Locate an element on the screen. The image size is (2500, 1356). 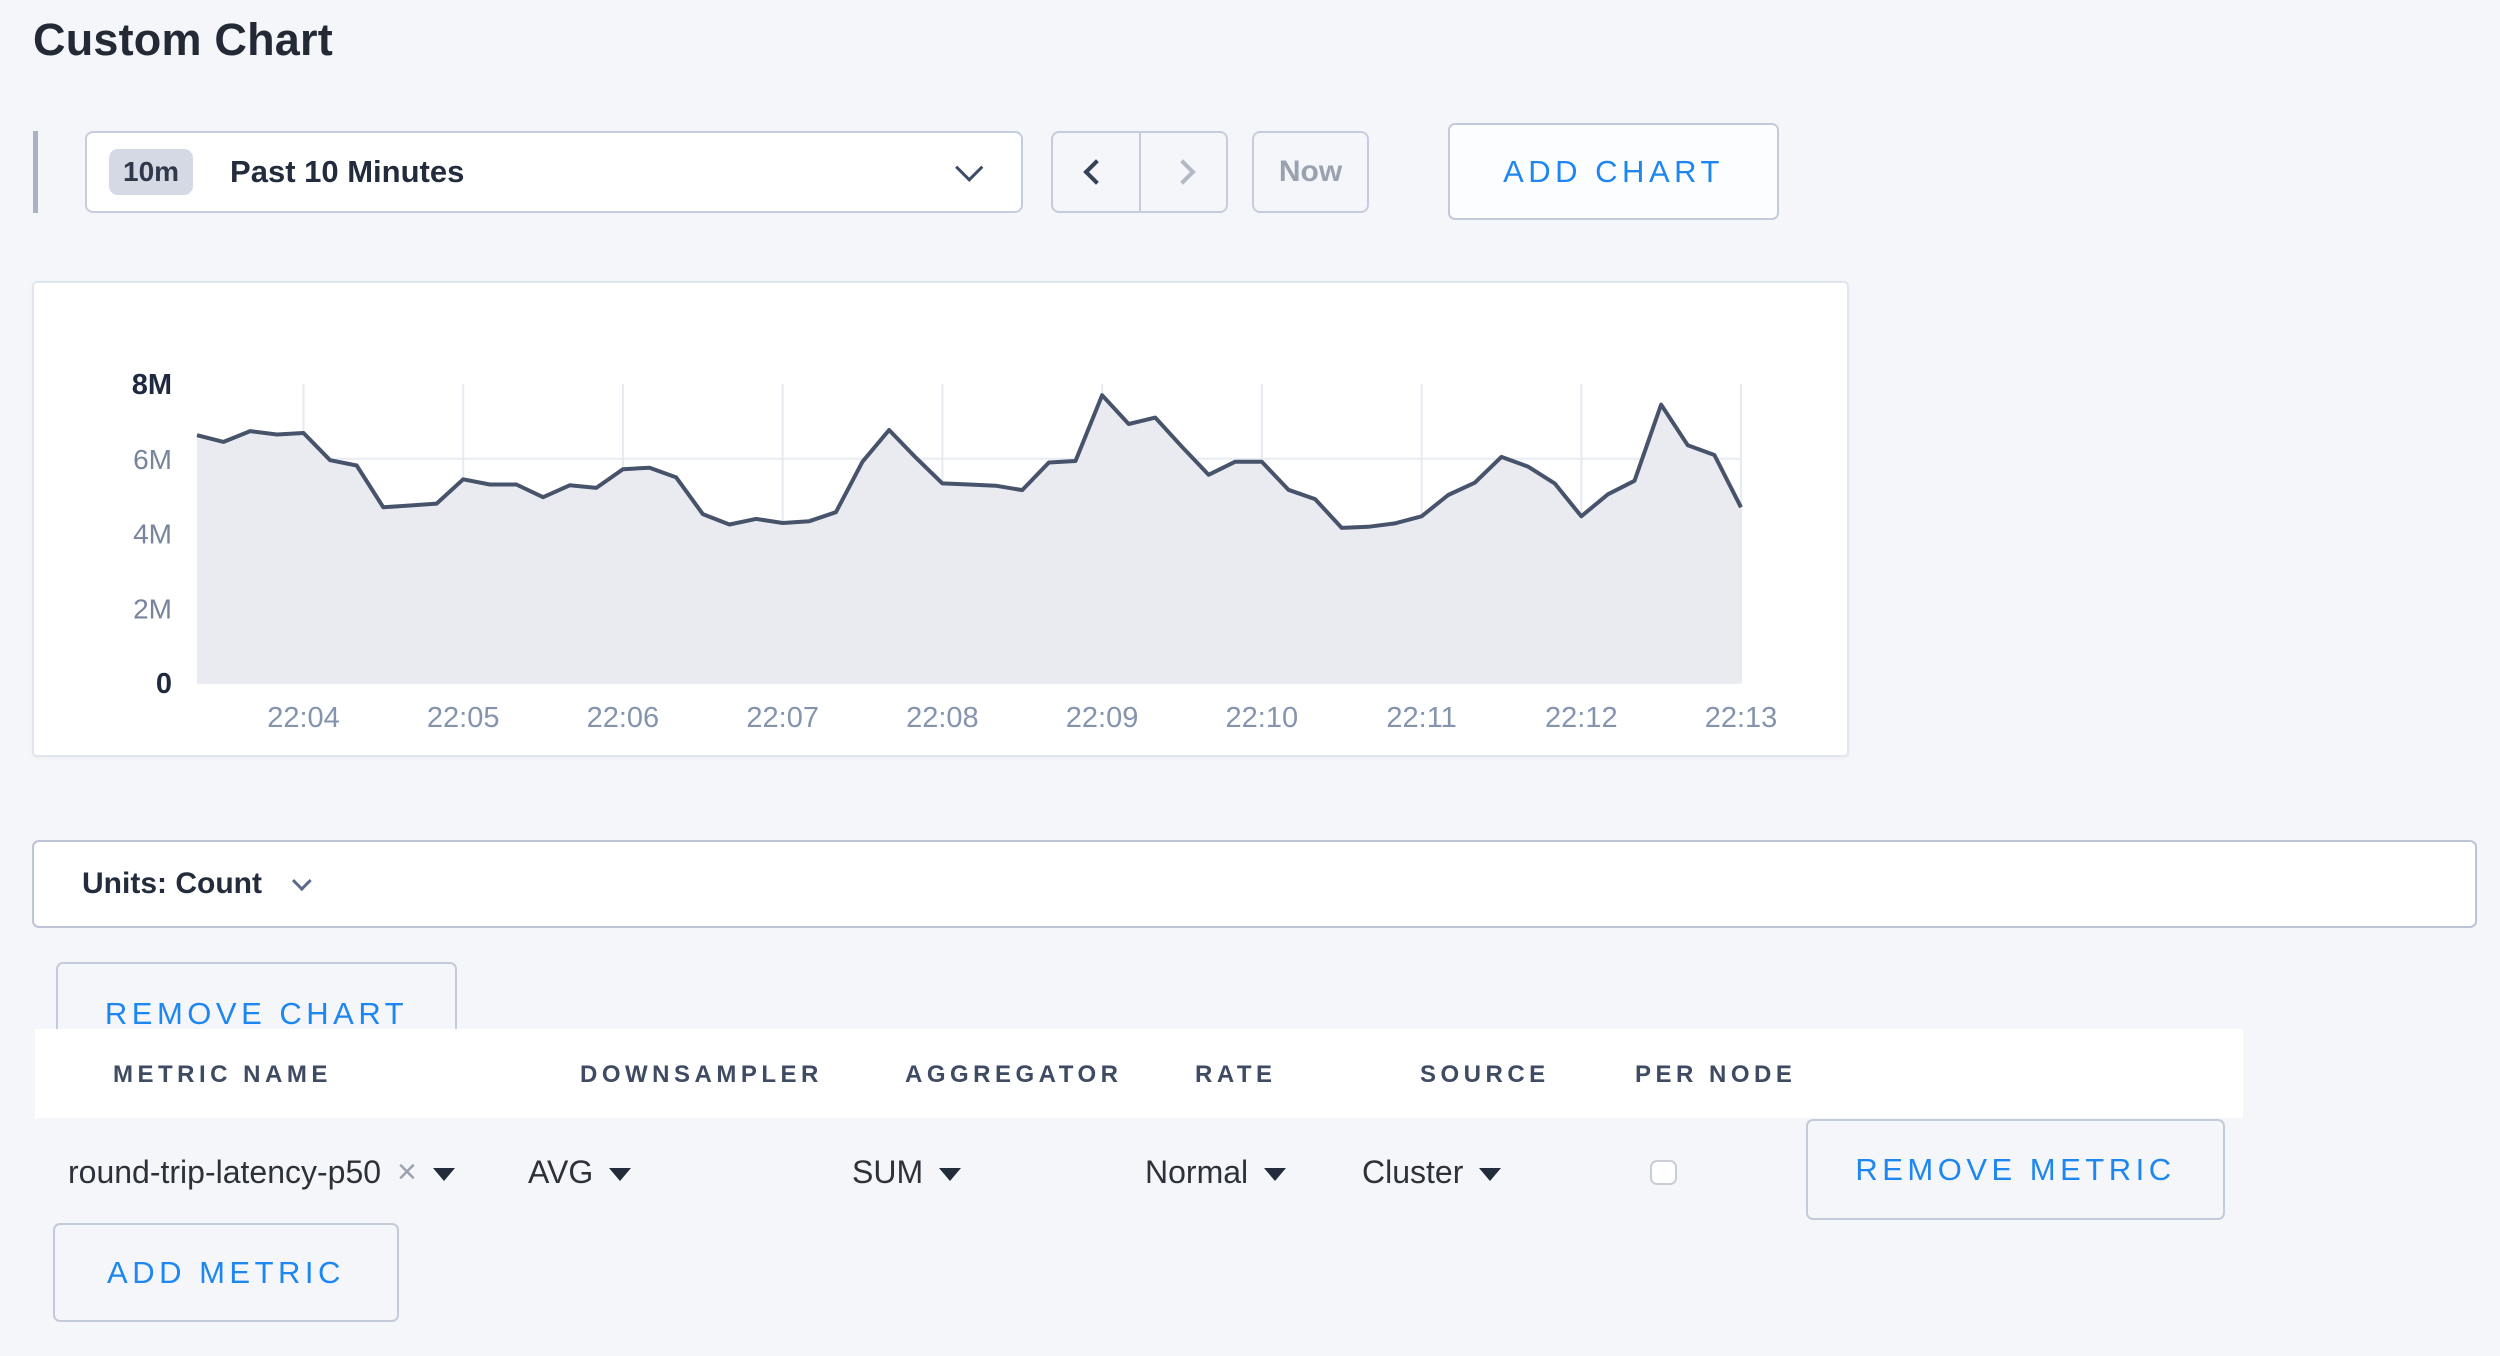
remove-chart-label: REMOVE CHART is located at coordinates (256, 1013).